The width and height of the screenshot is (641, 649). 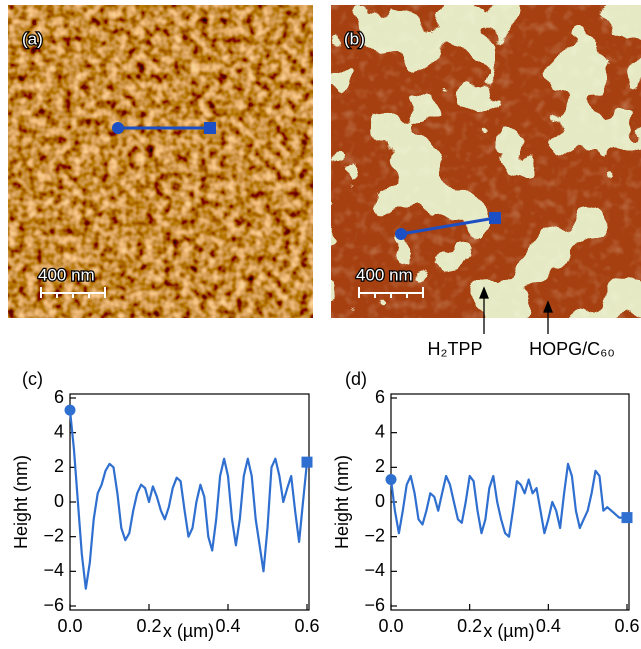 I want to click on panel-label: (d), so click(x=356, y=379).